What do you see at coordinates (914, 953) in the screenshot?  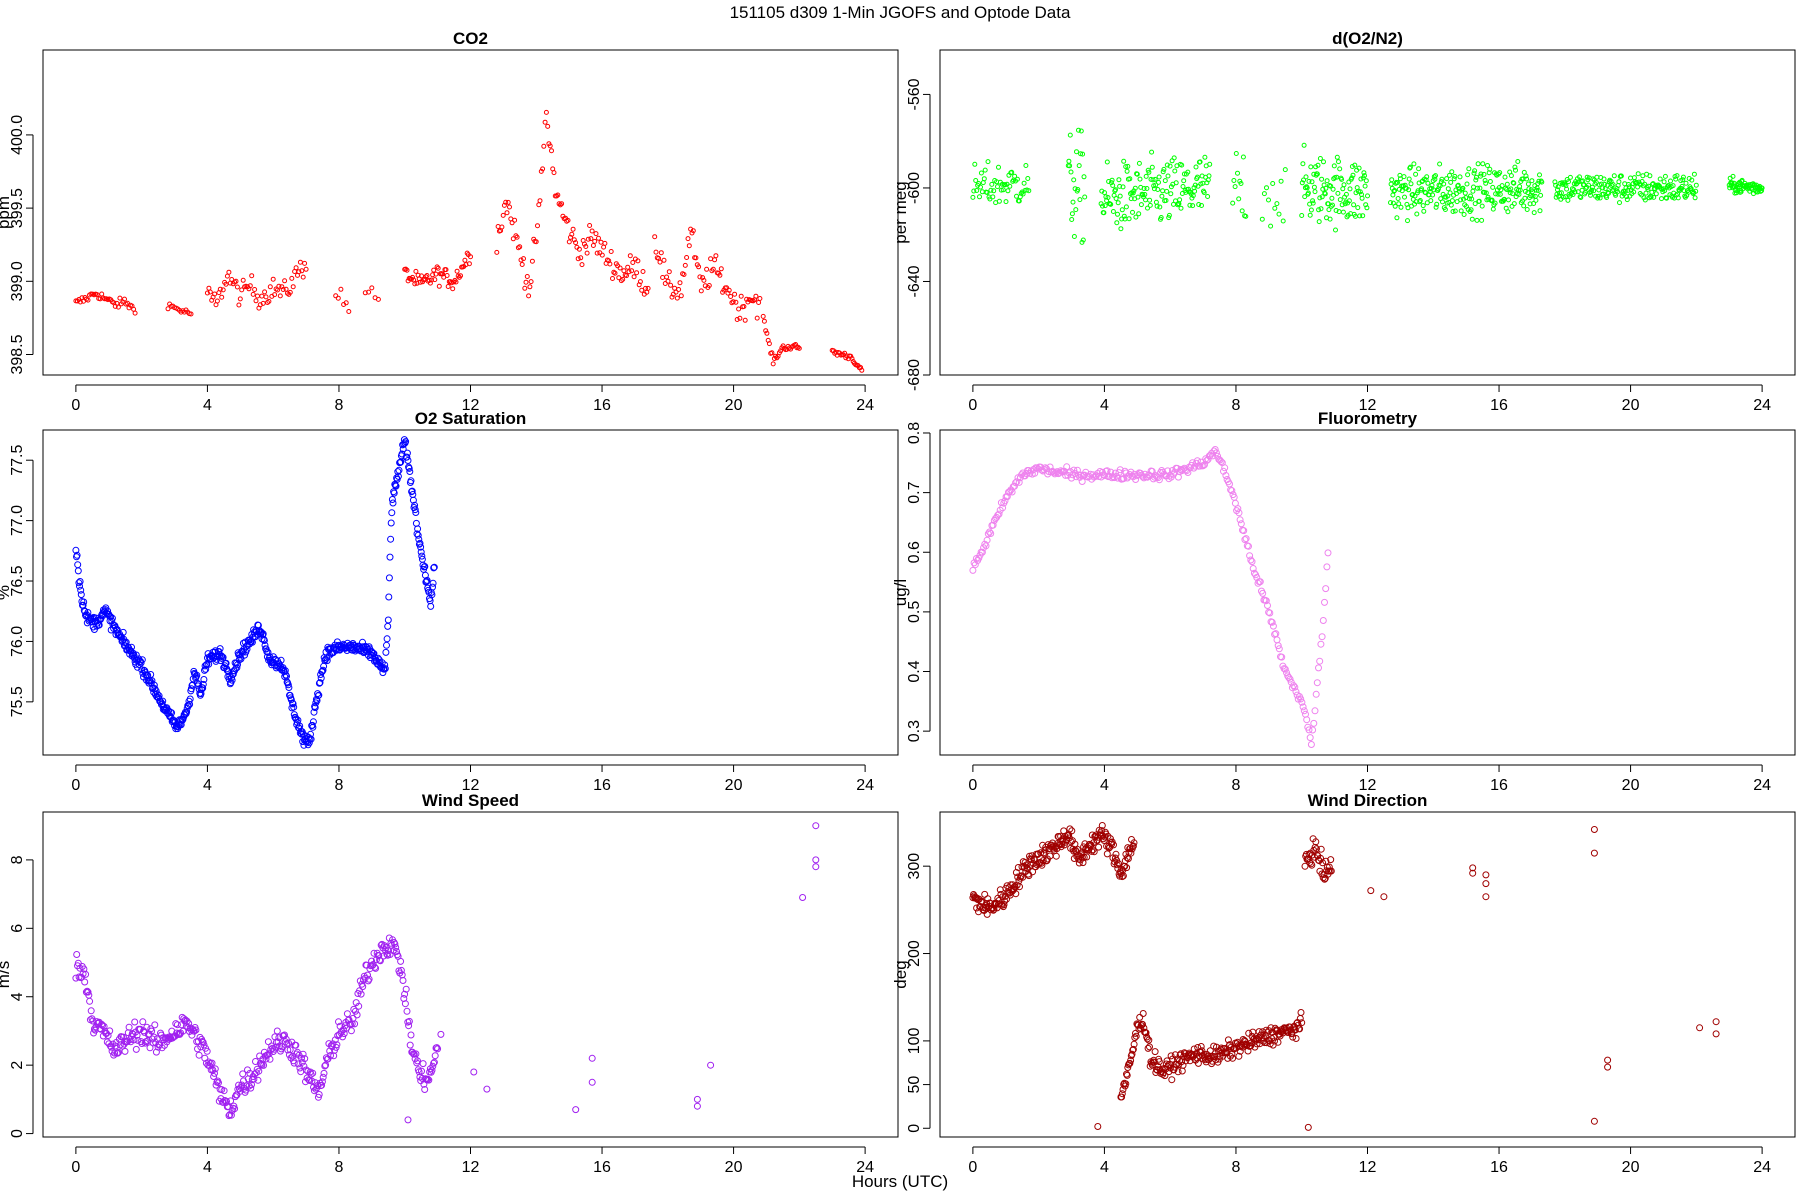 I see `y-tick-label: 200` at bounding box center [914, 953].